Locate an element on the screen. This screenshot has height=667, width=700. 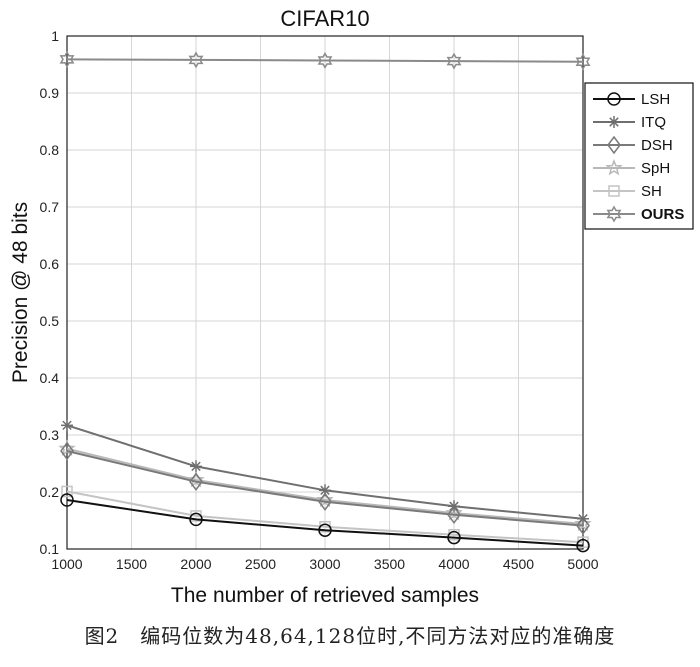
legend-marker-itq is located at coordinates (614, 122).